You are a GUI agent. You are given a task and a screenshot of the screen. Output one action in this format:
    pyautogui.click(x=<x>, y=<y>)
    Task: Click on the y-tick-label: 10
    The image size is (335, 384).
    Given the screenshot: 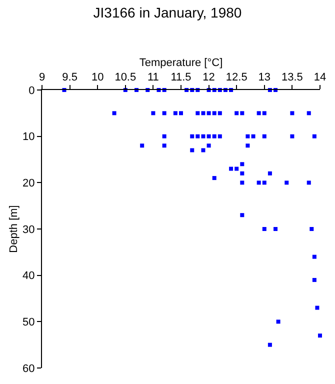 What is the action you would take?
    pyautogui.click(x=28, y=137)
    